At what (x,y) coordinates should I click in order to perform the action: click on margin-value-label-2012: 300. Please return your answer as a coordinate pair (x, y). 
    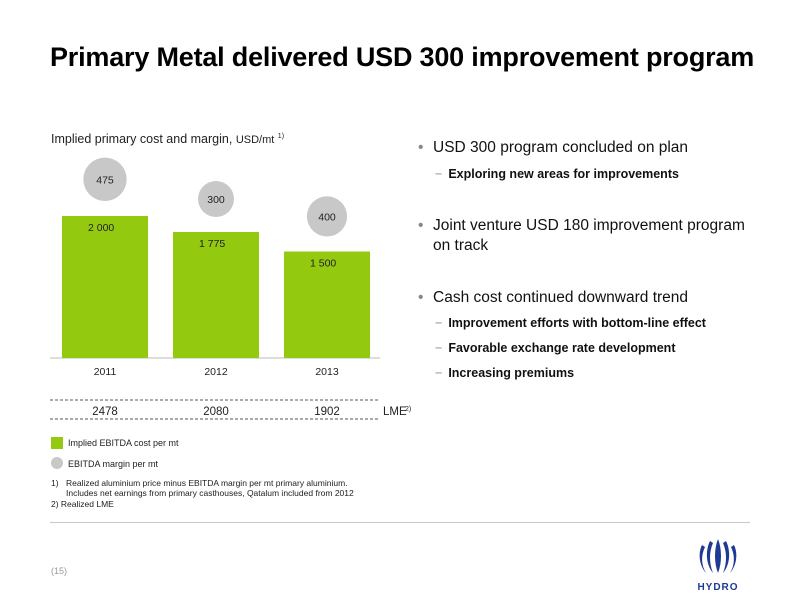
    Looking at the image, I should click on (216, 200).